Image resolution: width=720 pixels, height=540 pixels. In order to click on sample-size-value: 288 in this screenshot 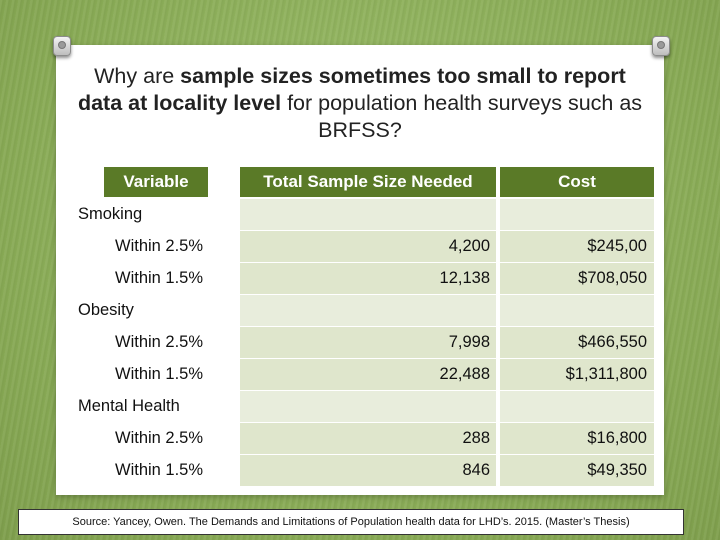, I will do `click(476, 438)`.